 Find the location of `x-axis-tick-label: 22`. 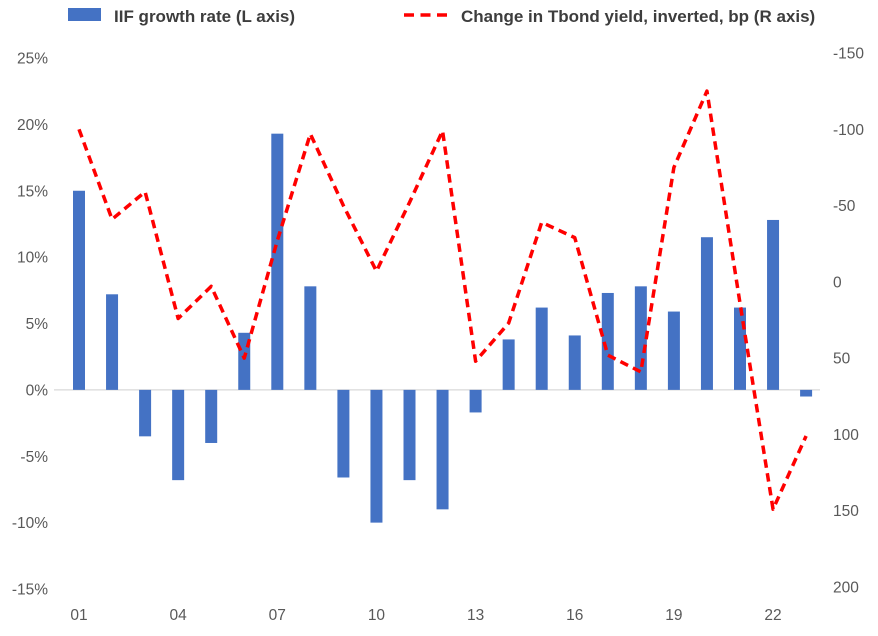

x-axis-tick-label: 22 is located at coordinates (772, 615).